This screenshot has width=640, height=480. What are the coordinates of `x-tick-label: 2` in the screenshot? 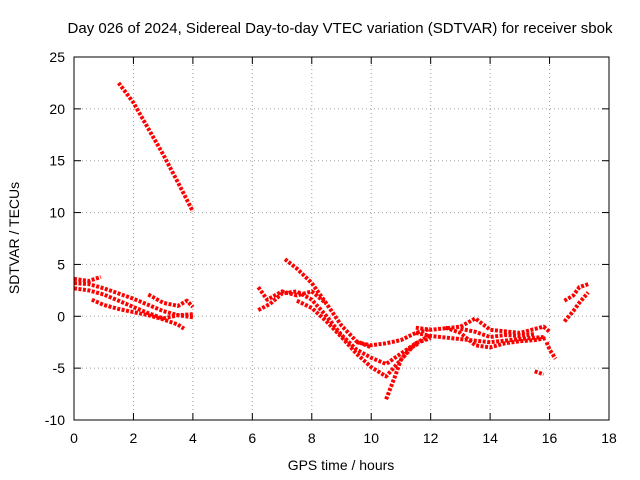 It's located at (134, 438).